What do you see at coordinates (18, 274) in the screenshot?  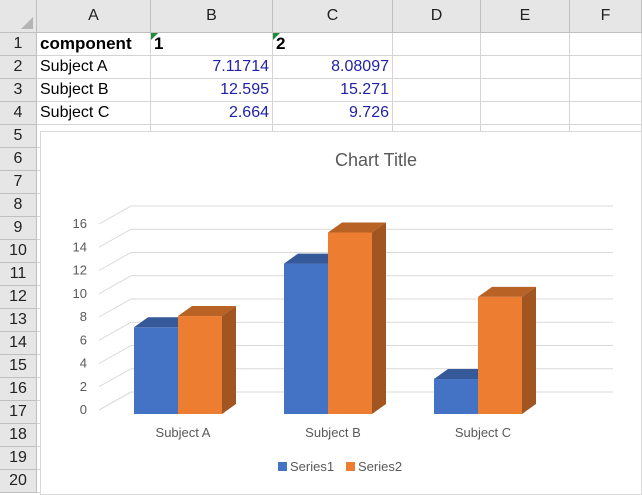 I see `row-header-11: 11` at bounding box center [18, 274].